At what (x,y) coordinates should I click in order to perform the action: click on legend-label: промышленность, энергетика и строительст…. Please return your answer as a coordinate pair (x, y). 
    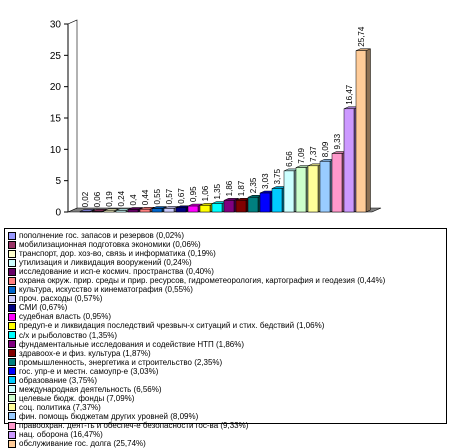
    Looking at the image, I should click on (121, 362).